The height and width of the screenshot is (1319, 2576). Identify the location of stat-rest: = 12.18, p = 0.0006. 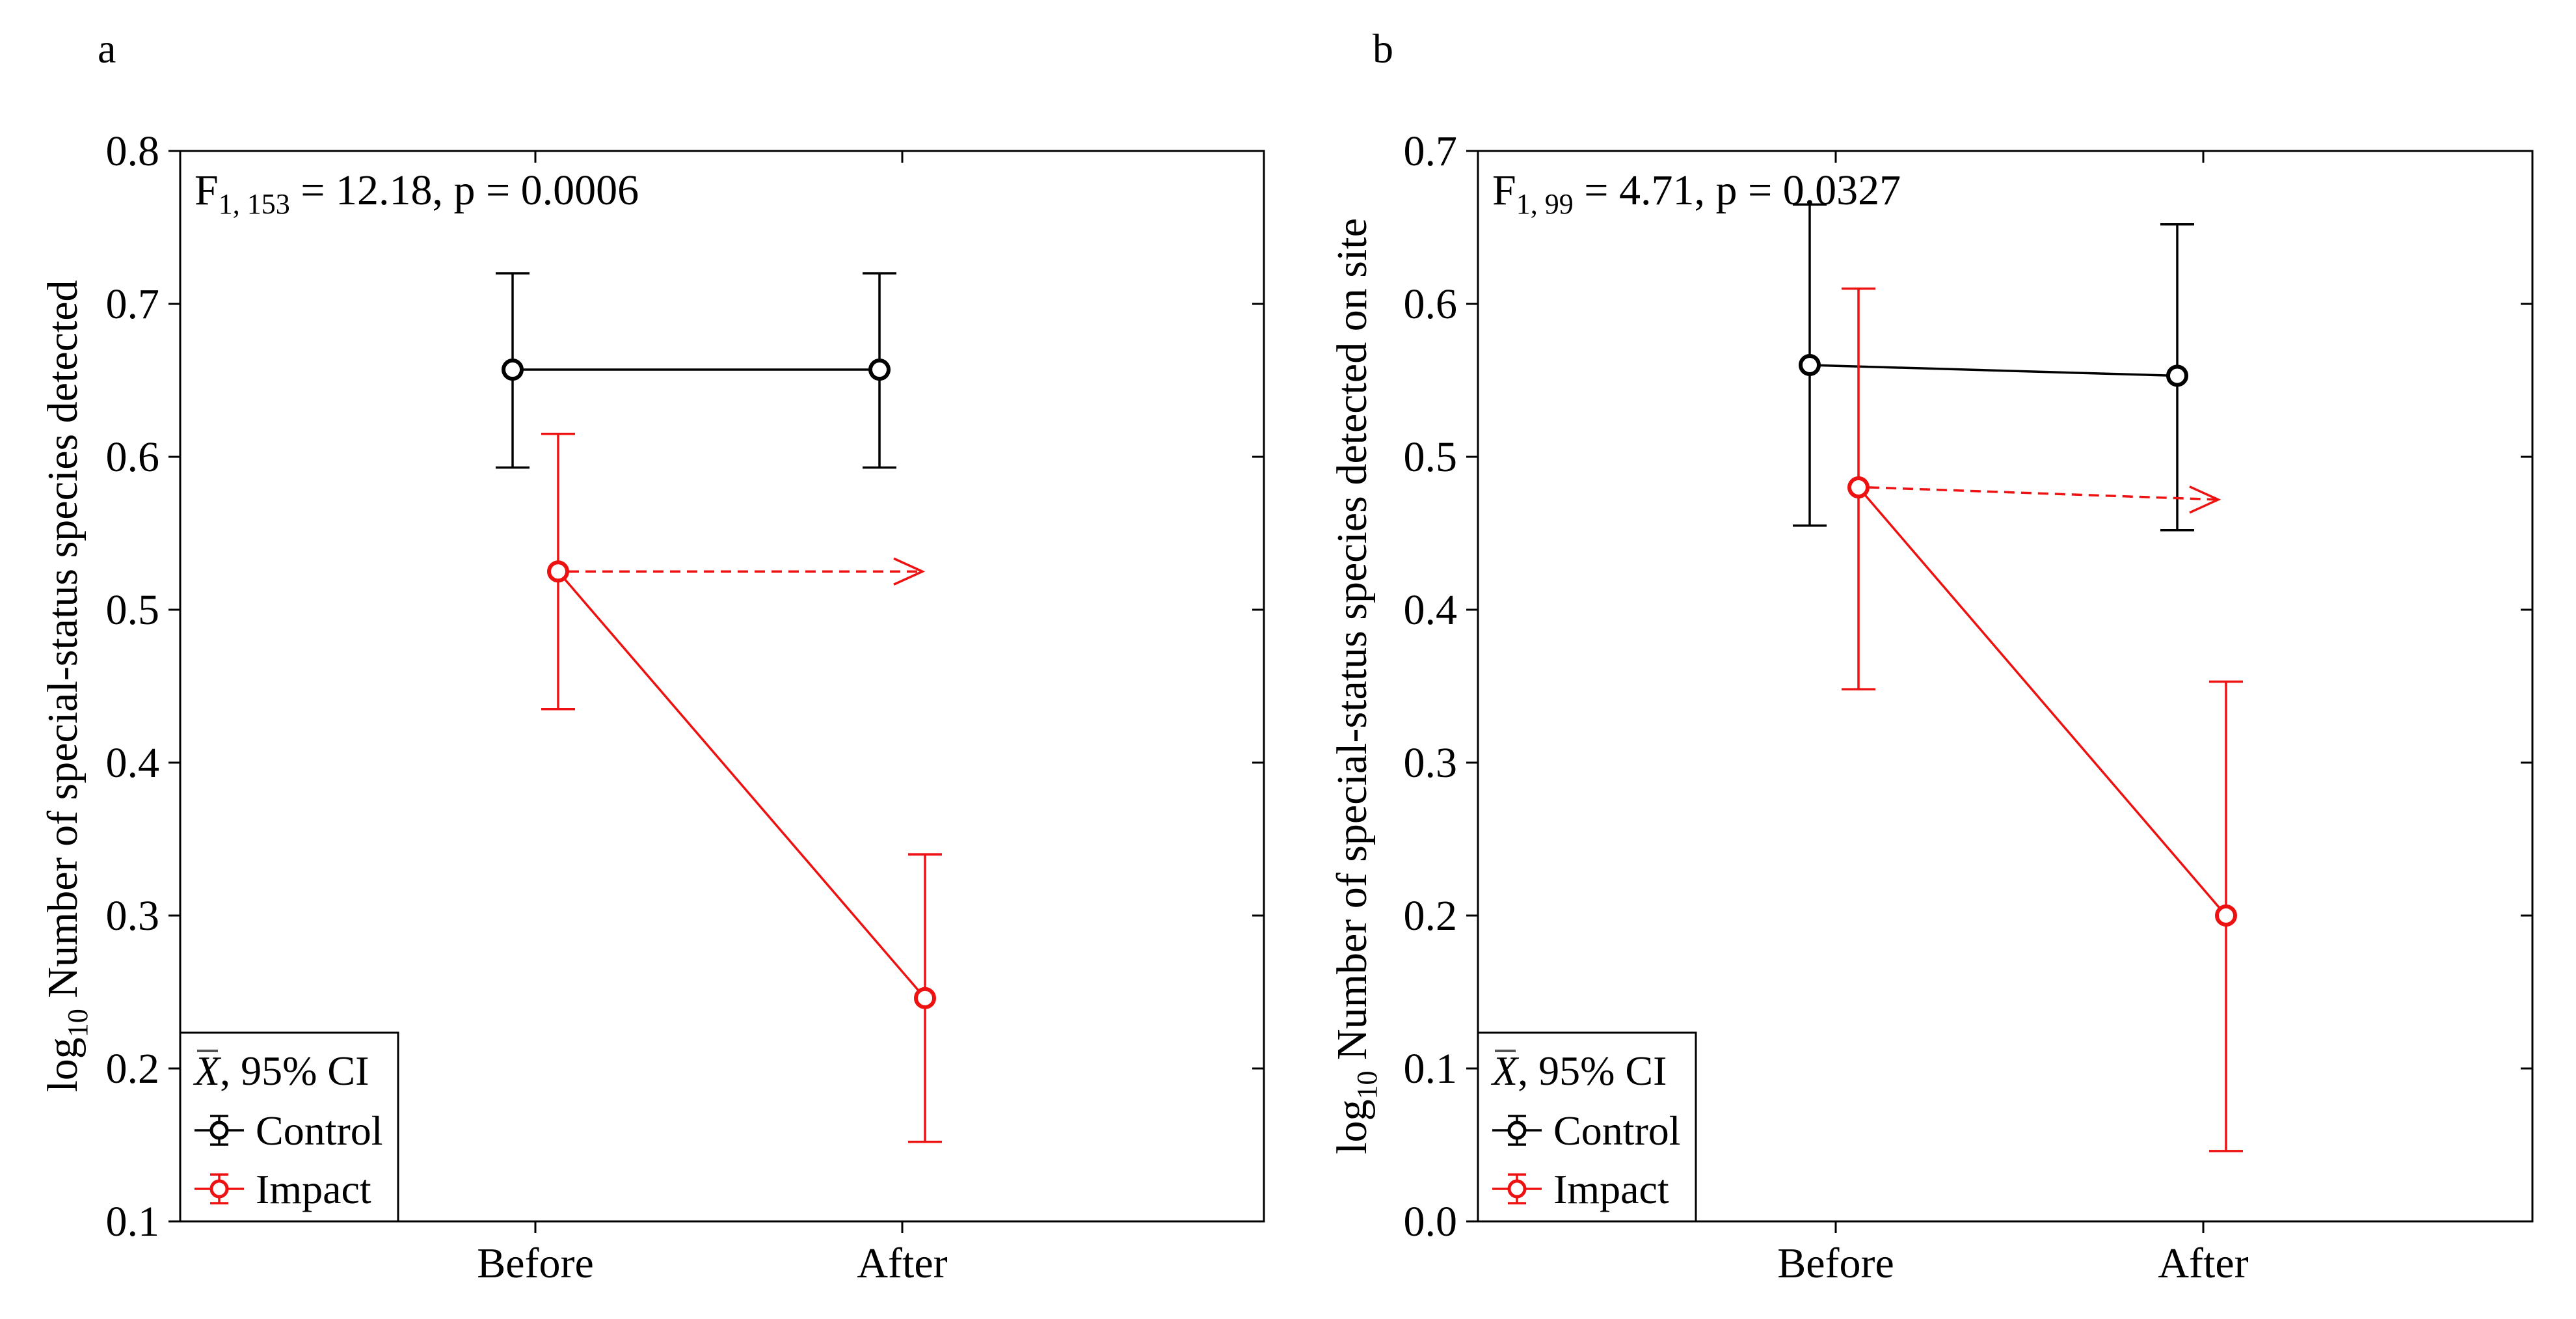
(464, 191).